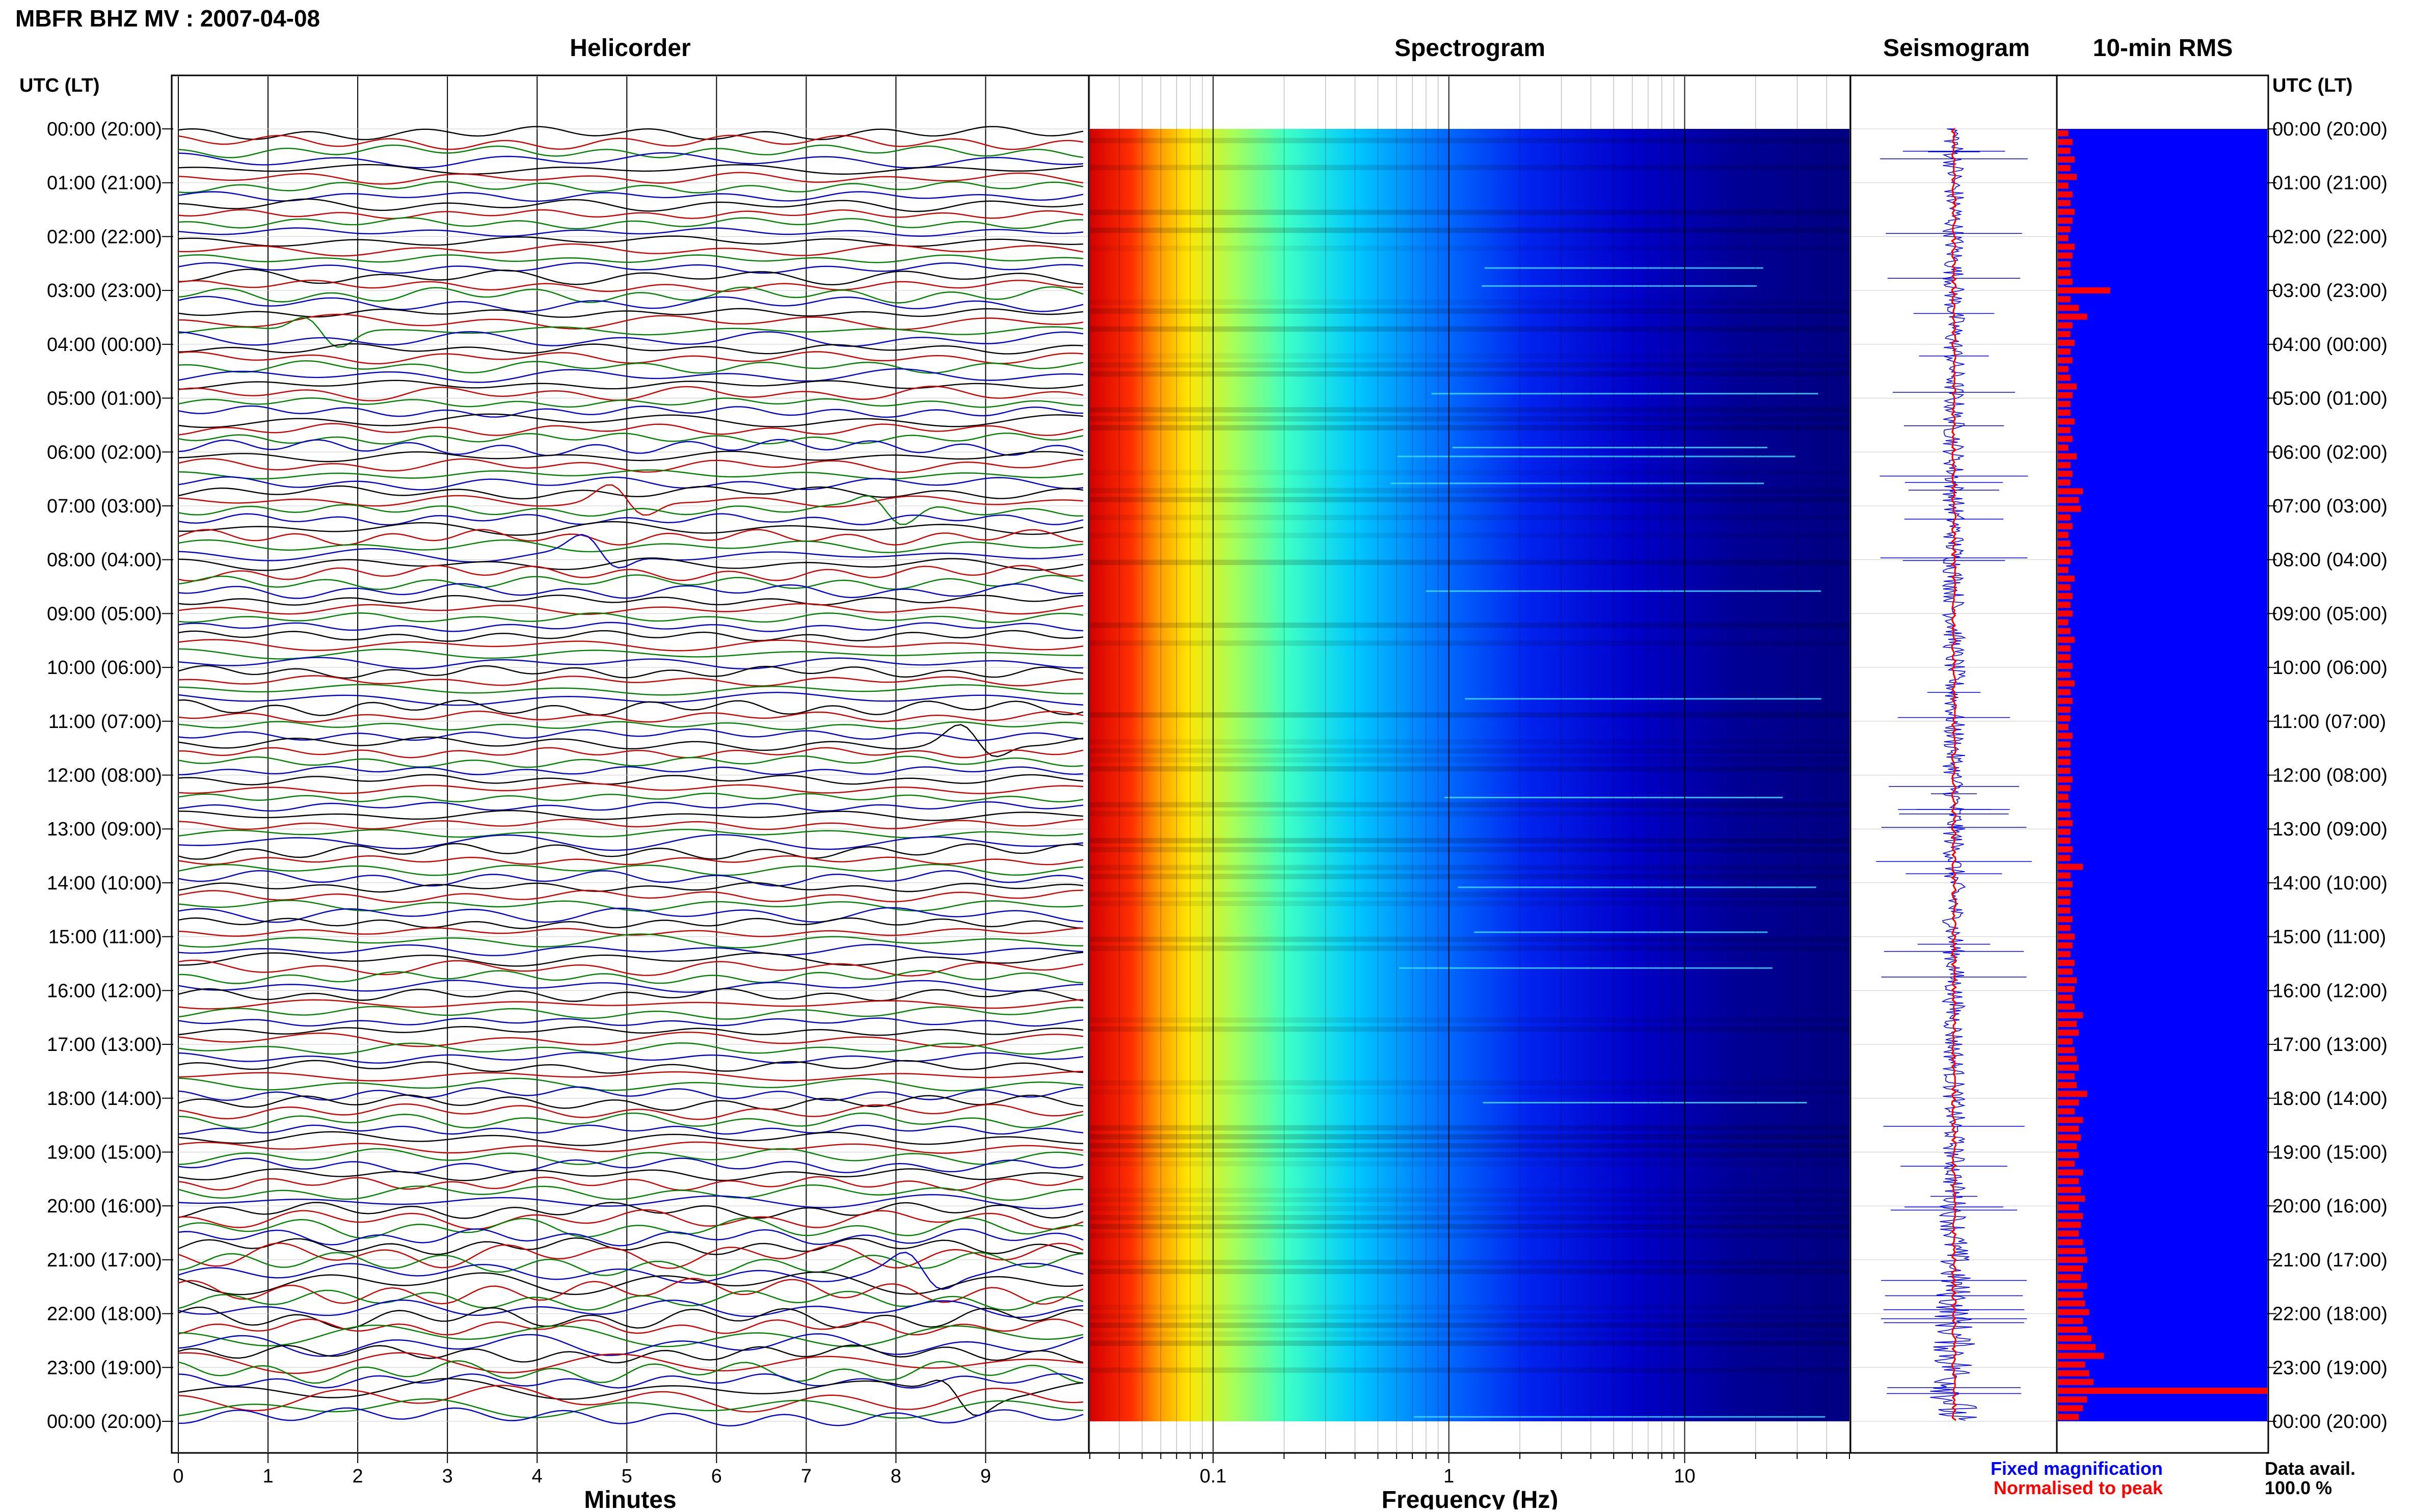 The width and height of the screenshot is (2415, 1512). What do you see at coordinates (2330, 506) in the screenshot?
I see `time-tick-label-right: 07:00 (03:00)` at bounding box center [2330, 506].